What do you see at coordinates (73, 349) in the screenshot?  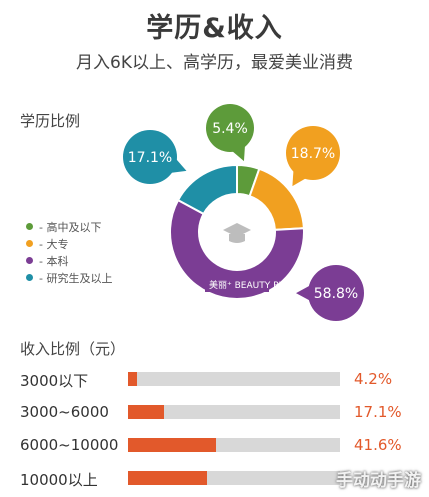 I see `income-section-label: 收入比例（元）` at bounding box center [73, 349].